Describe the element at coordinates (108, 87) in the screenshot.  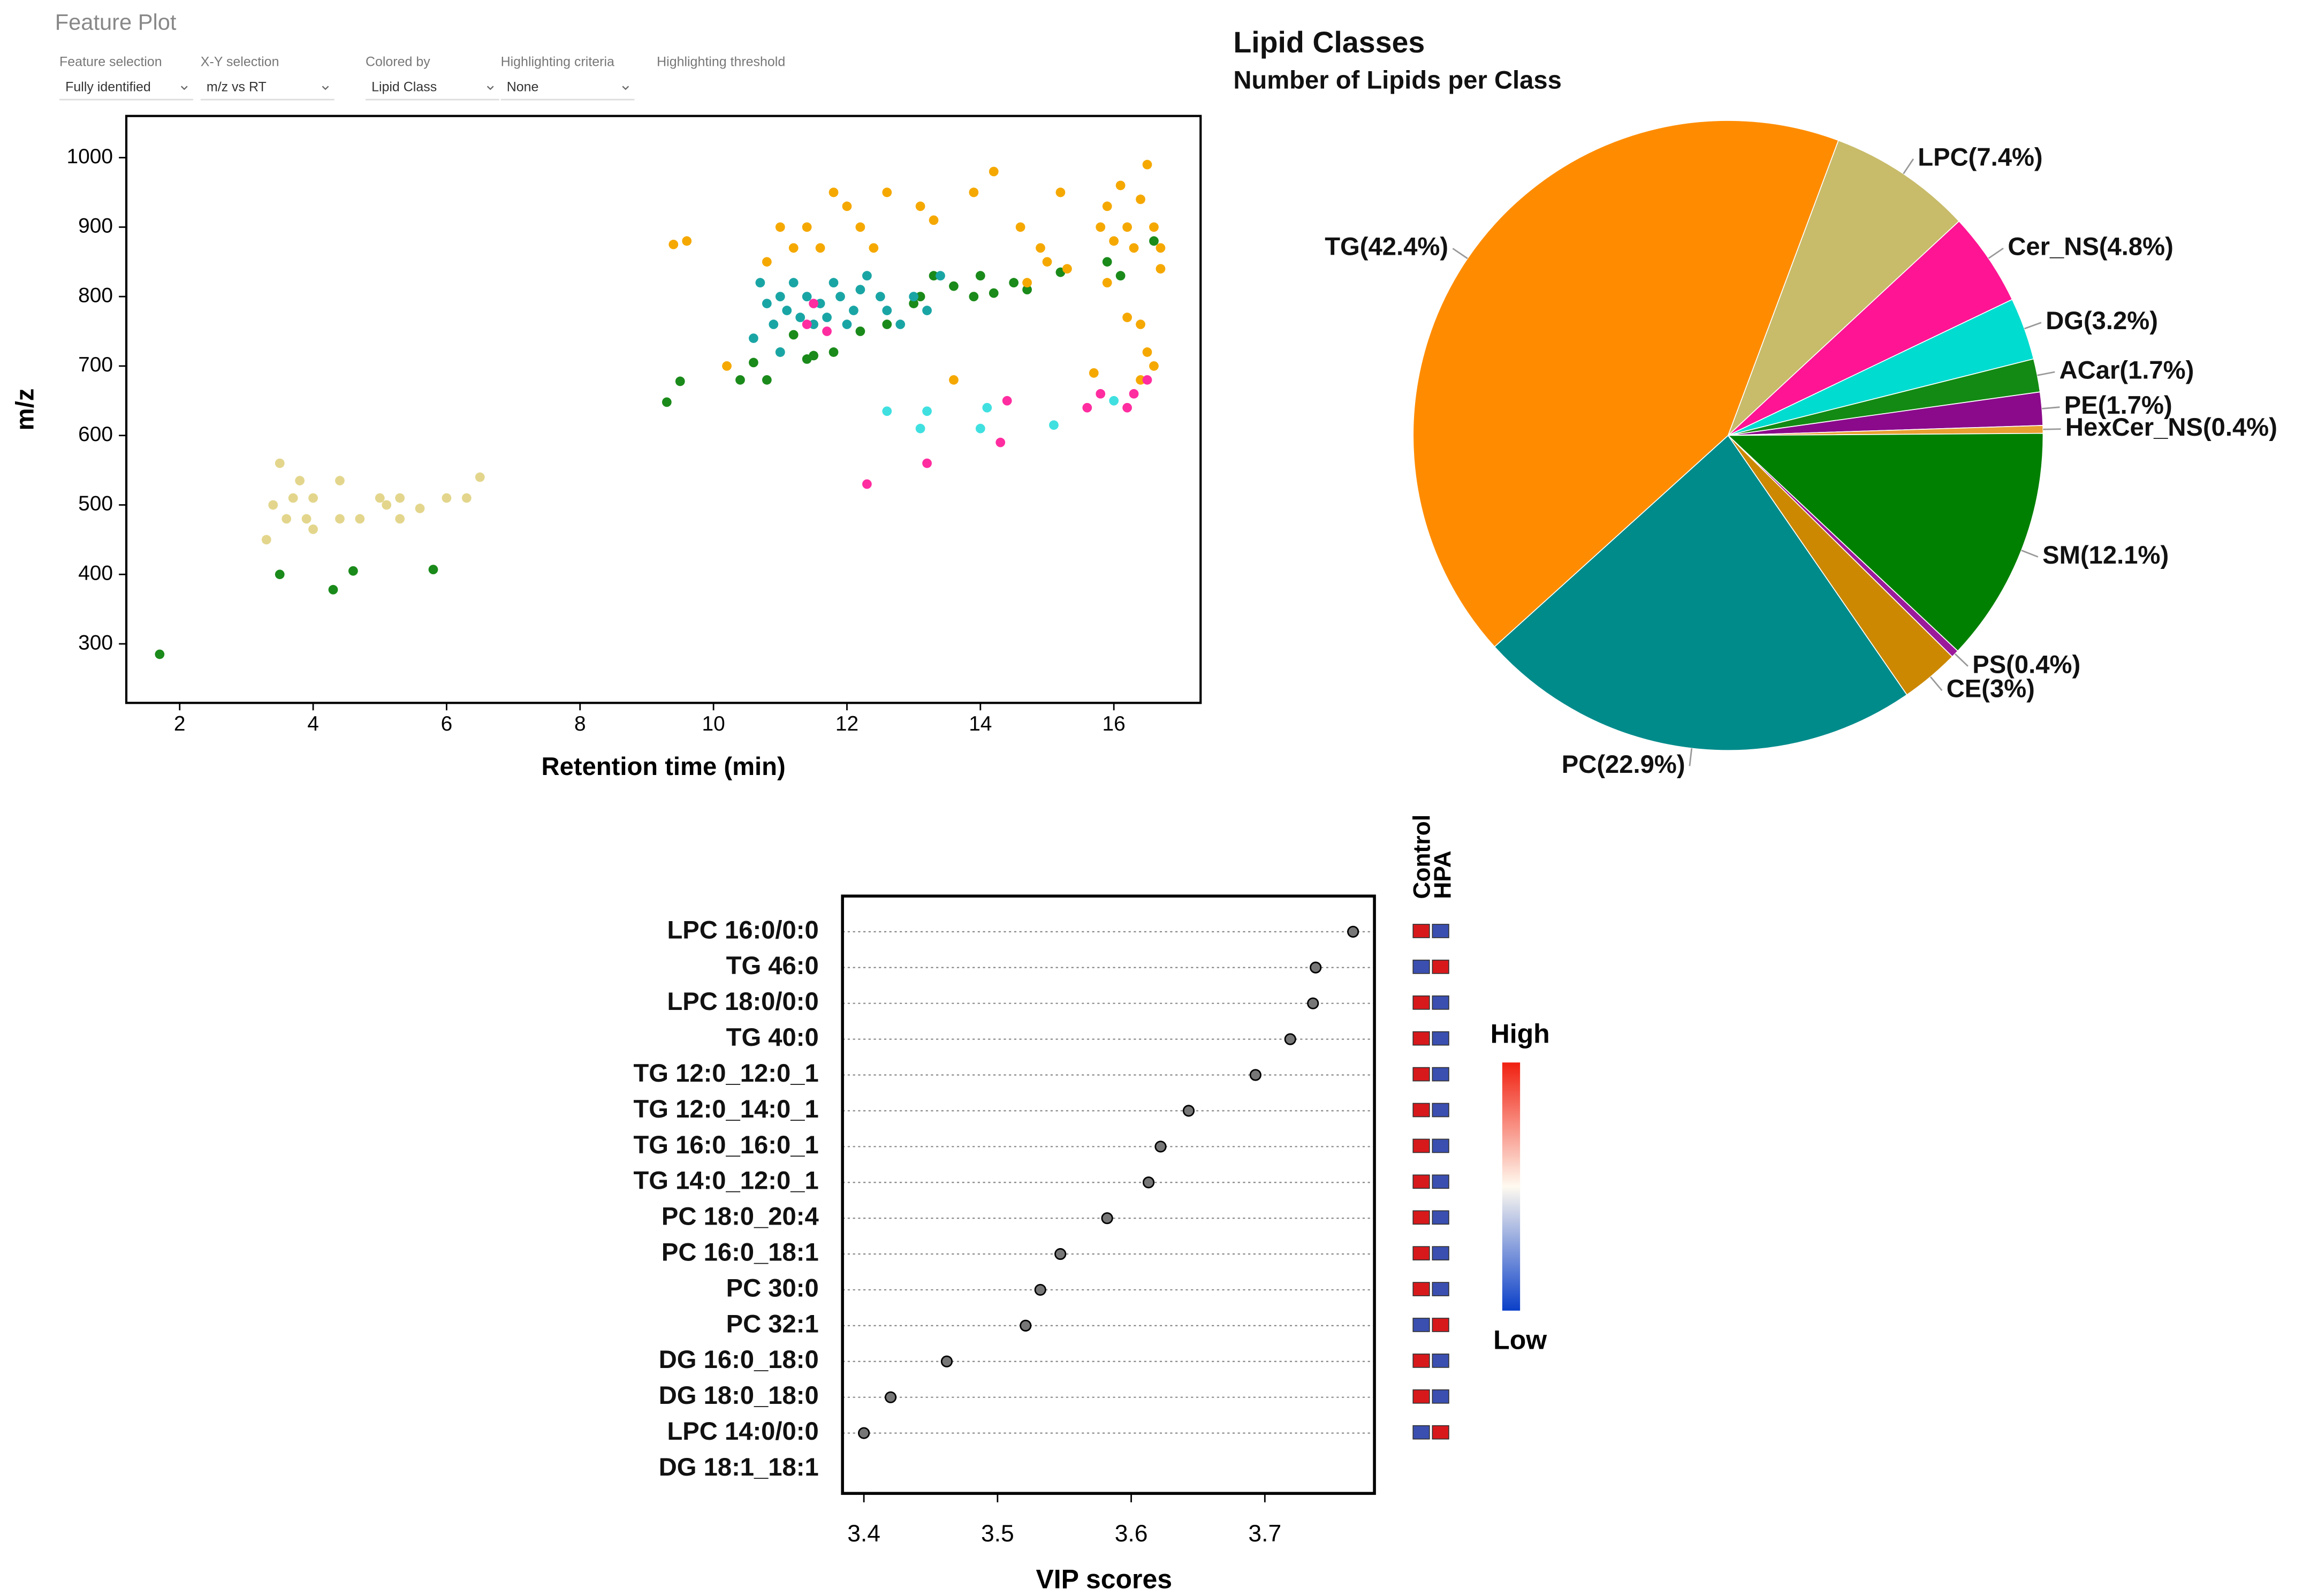
I see `control-value: Fully identified` at that location.